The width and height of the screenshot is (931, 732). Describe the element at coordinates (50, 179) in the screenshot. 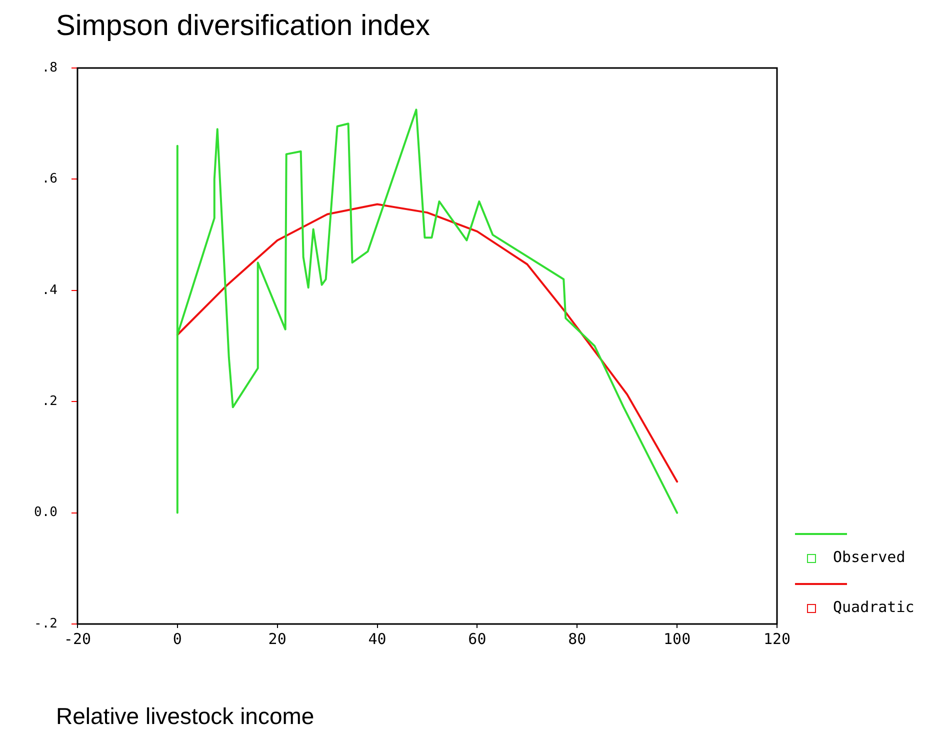

I see `y-tick-label: .6` at that location.